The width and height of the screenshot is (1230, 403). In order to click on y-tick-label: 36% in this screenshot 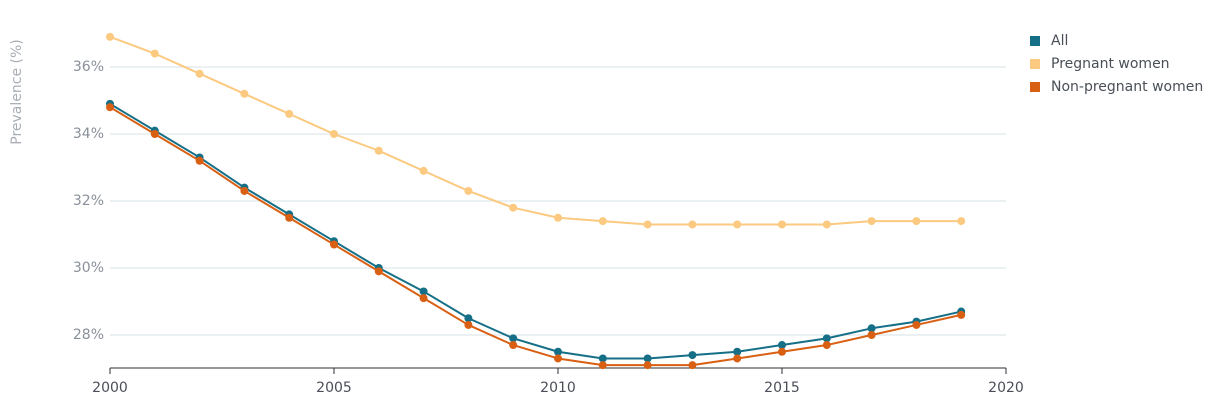, I will do `click(88, 67)`.